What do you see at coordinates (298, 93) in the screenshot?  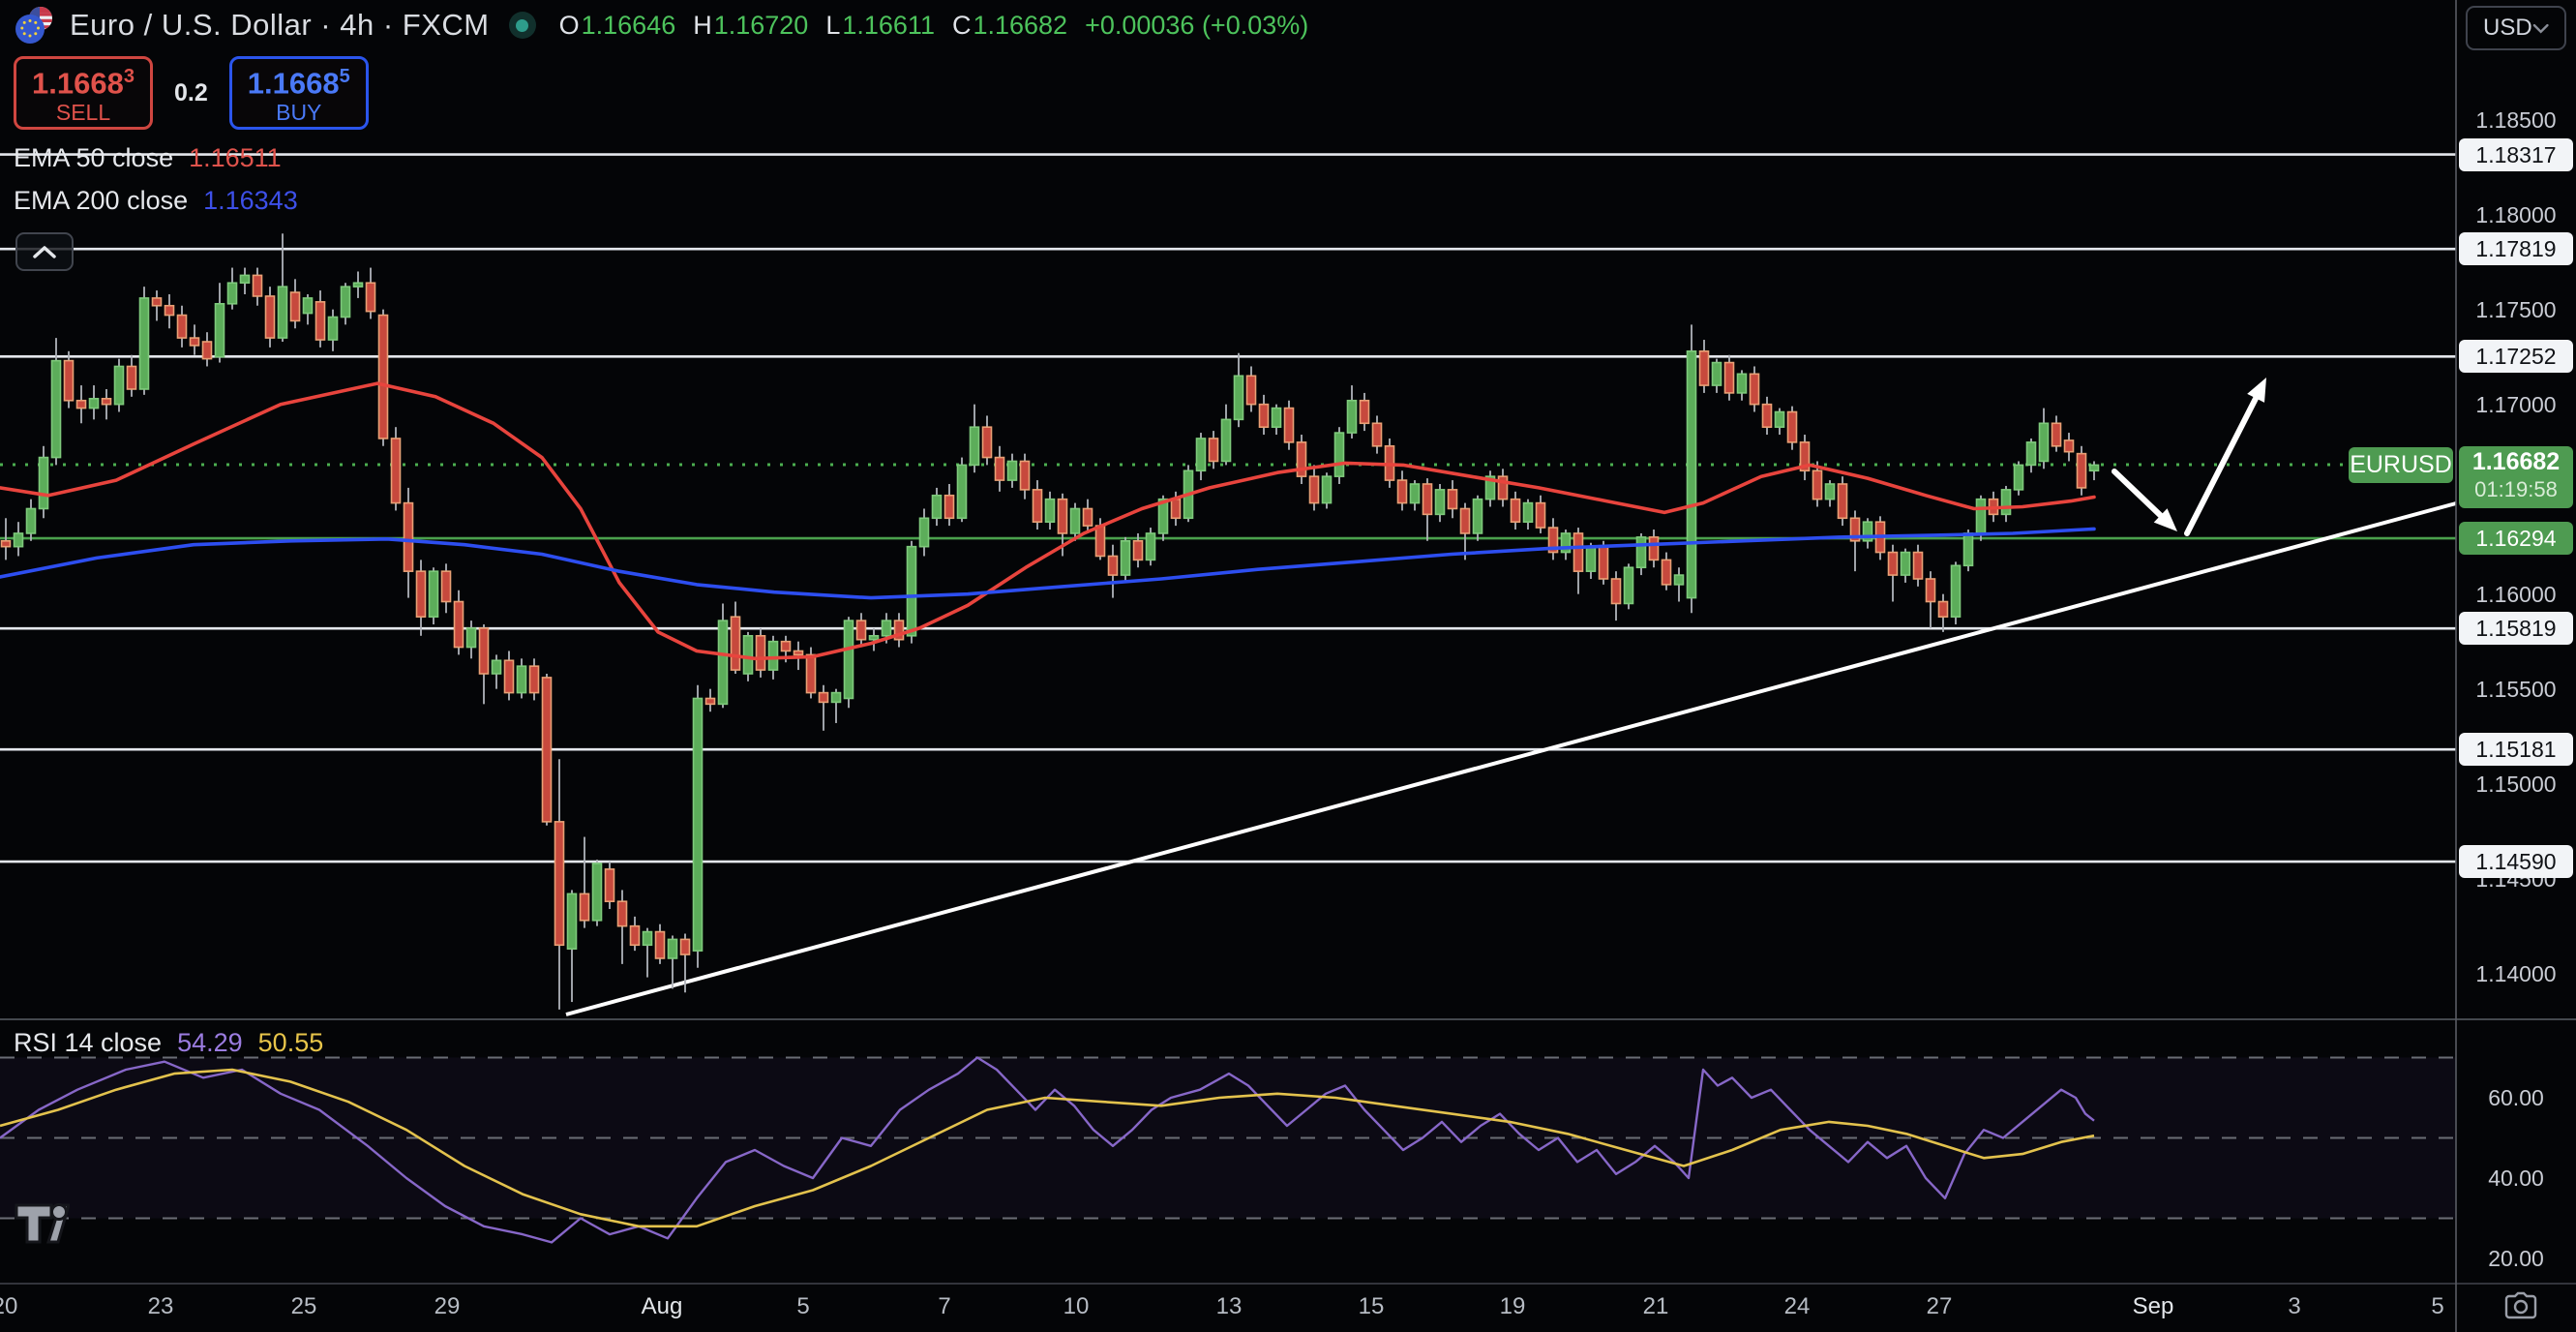 I see `buy-button: 1.16685 BUY` at bounding box center [298, 93].